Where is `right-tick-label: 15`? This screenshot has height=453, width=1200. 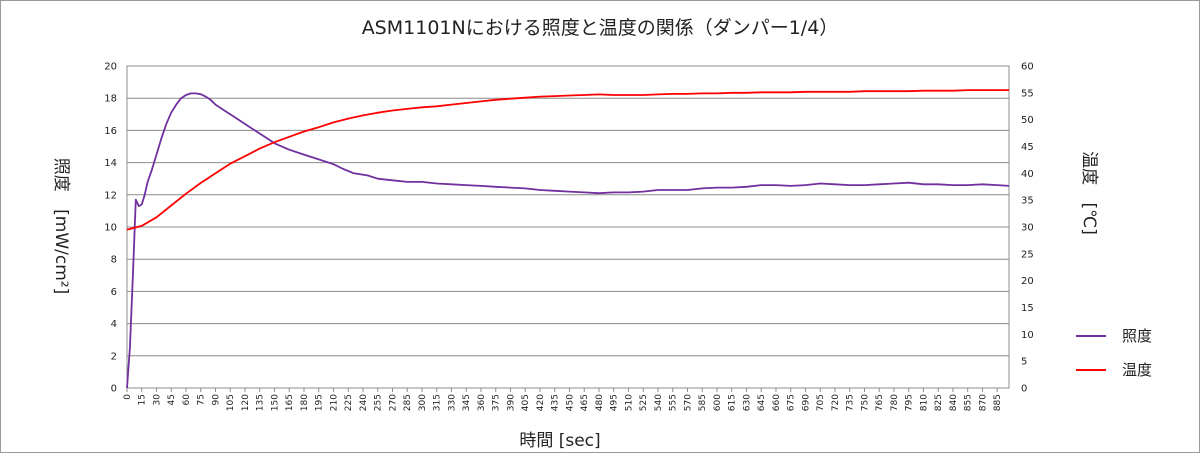
right-tick-label: 15 is located at coordinates (1027, 308).